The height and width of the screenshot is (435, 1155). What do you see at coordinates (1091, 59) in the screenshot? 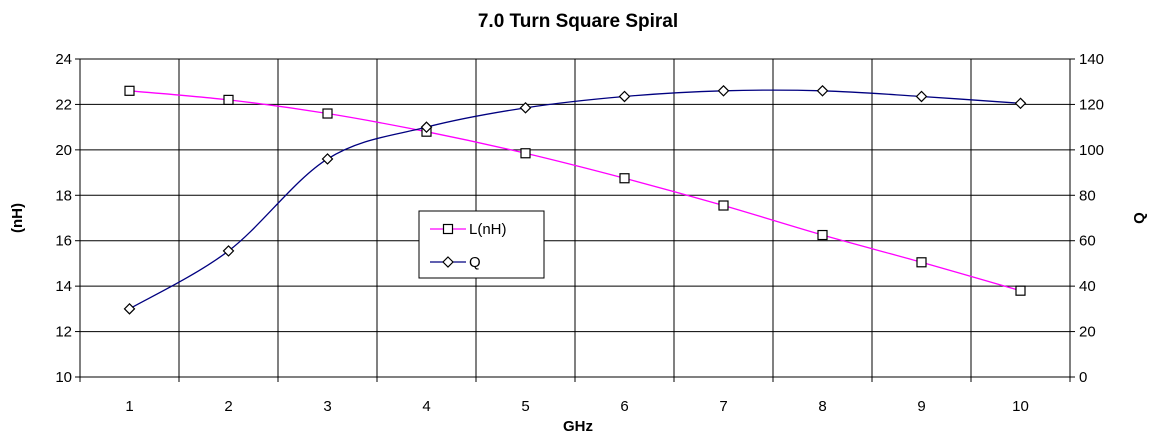
I see `right-tick-label: 140` at bounding box center [1091, 59].